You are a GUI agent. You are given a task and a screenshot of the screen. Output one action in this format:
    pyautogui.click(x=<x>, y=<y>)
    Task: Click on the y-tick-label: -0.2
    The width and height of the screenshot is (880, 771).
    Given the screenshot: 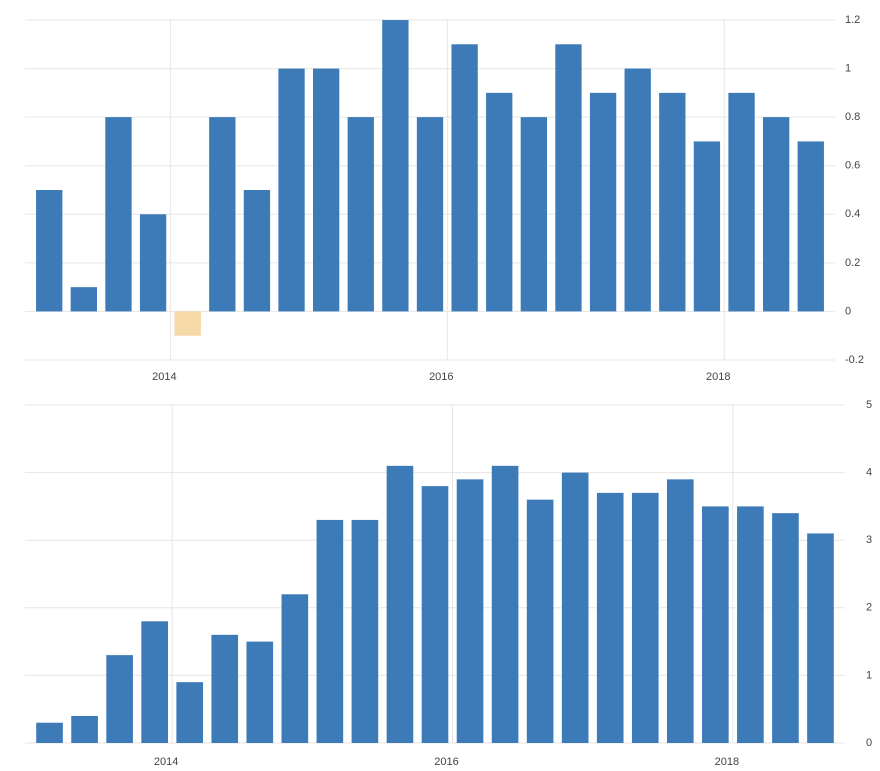 What is the action you would take?
    pyautogui.click(x=854, y=360)
    